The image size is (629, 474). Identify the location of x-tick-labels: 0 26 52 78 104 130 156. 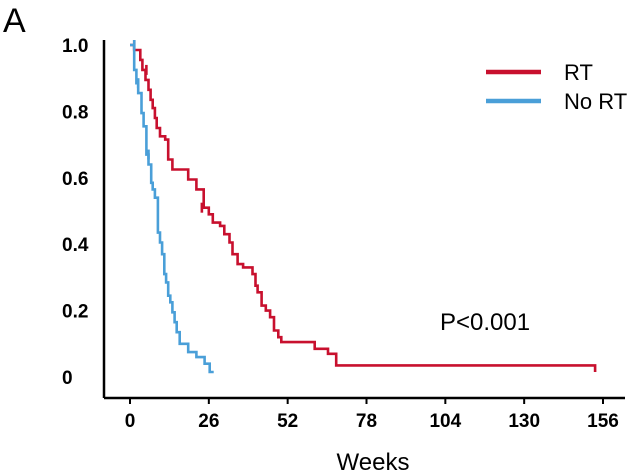
(372, 415).